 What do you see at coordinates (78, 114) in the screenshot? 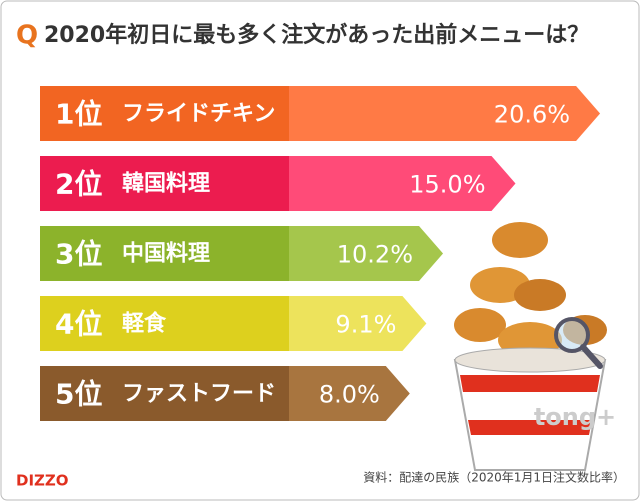
I see `rank-label: 1位` at bounding box center [78, 114].